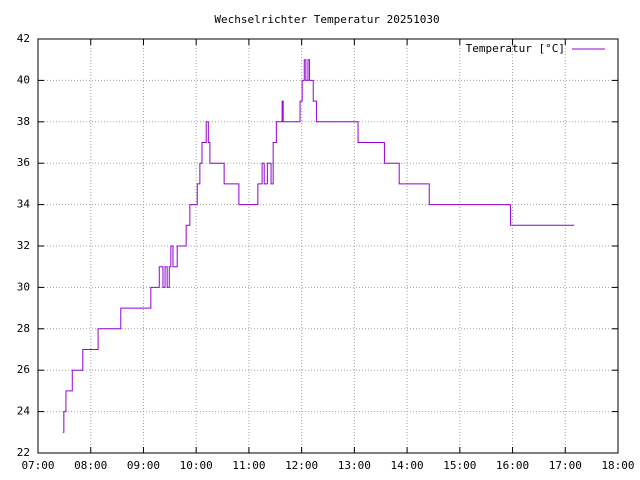 The height and width of the screenshot is (480, 640). What do you see at coordinates (23, 121) in the screenshot?
I see `y-tick-label: 38` at bounding box center [23, 121].